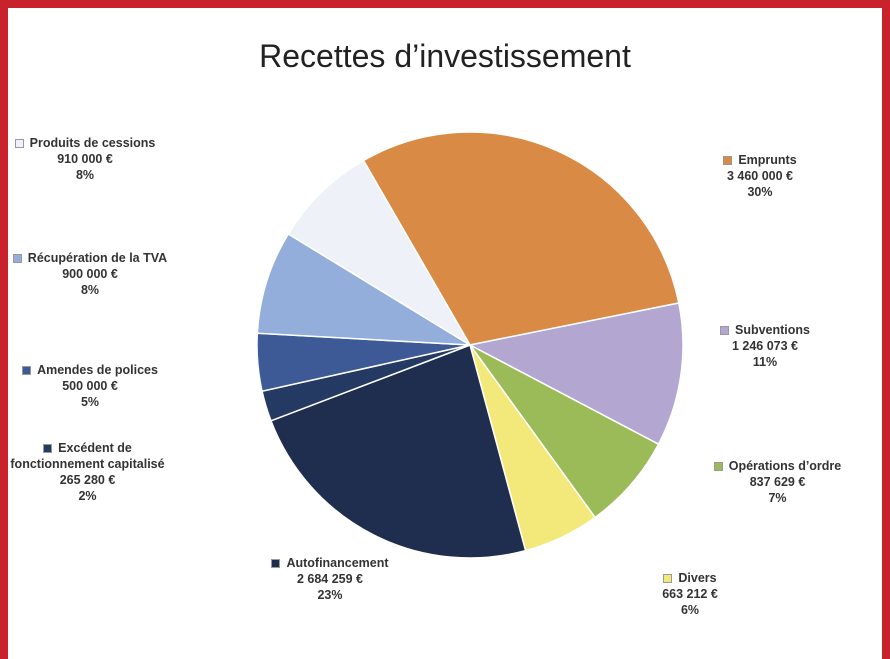 The width and height of the screenshot is (890, 659). I want to click on label-amount: 663 212 €, so click(690, 594).